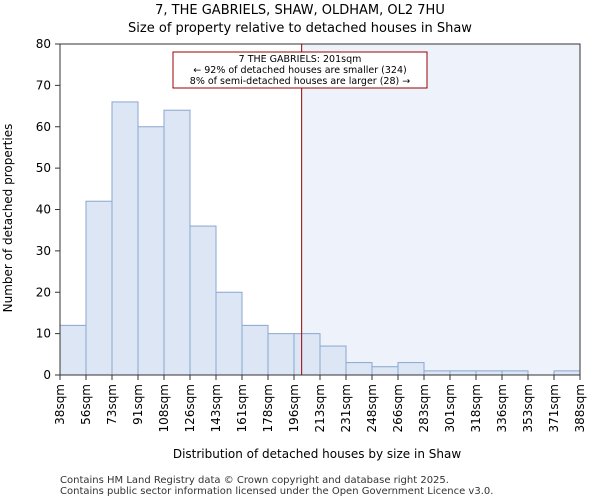 Image resolution: width=600 pixels, height=500 pixels. Describe the element at coordinates (43, 168) in the screenshot. I see `y-tick-label: 50` at that location.